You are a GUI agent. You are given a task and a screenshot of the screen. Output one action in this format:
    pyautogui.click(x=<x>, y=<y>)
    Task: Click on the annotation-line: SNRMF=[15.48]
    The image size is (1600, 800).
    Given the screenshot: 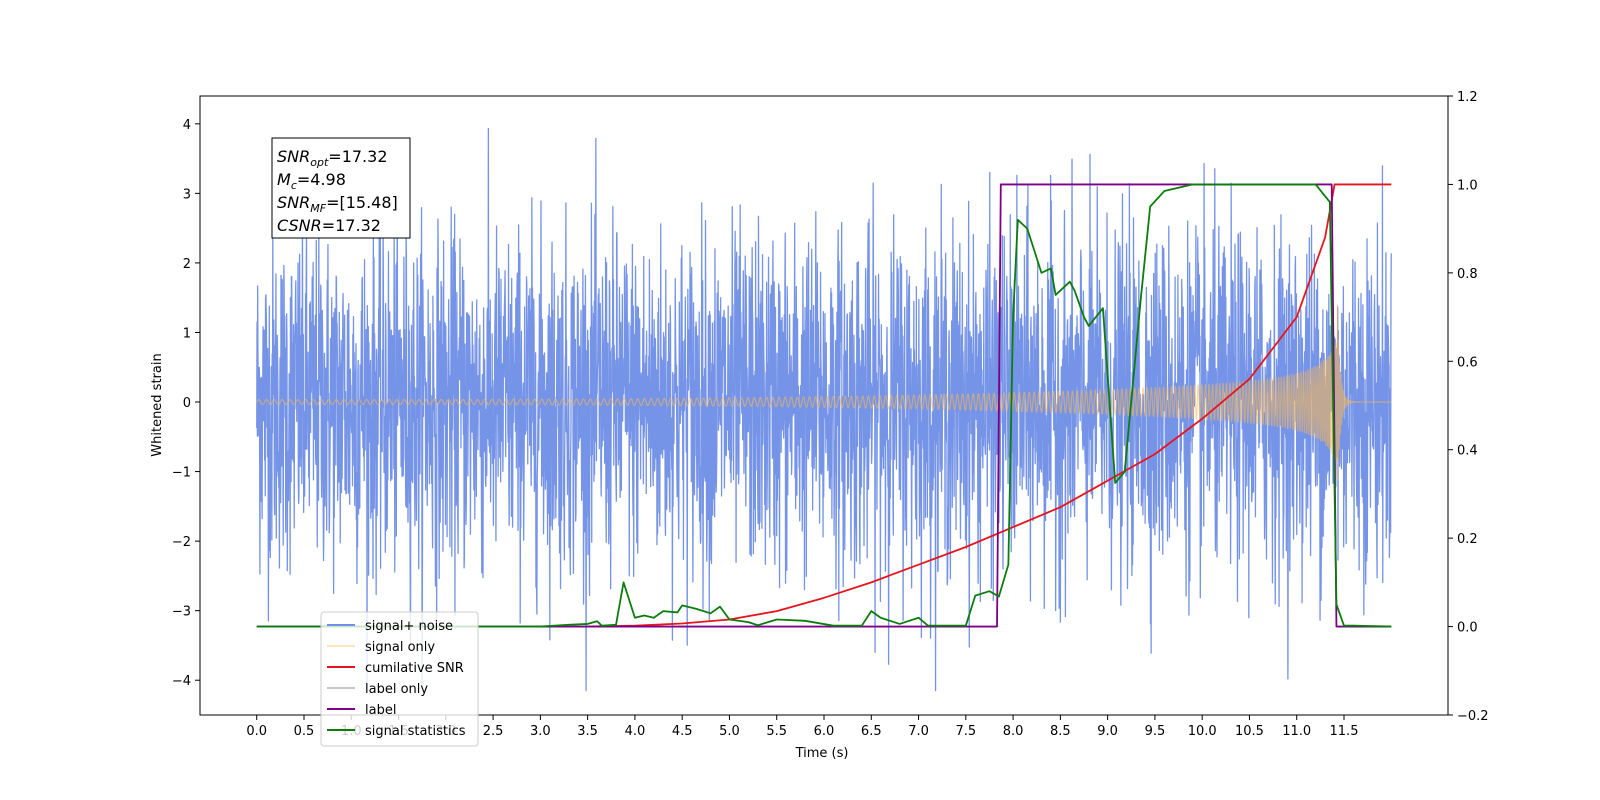 What is the action you would take?
    pyautogui.click(x=337, y=204)
    